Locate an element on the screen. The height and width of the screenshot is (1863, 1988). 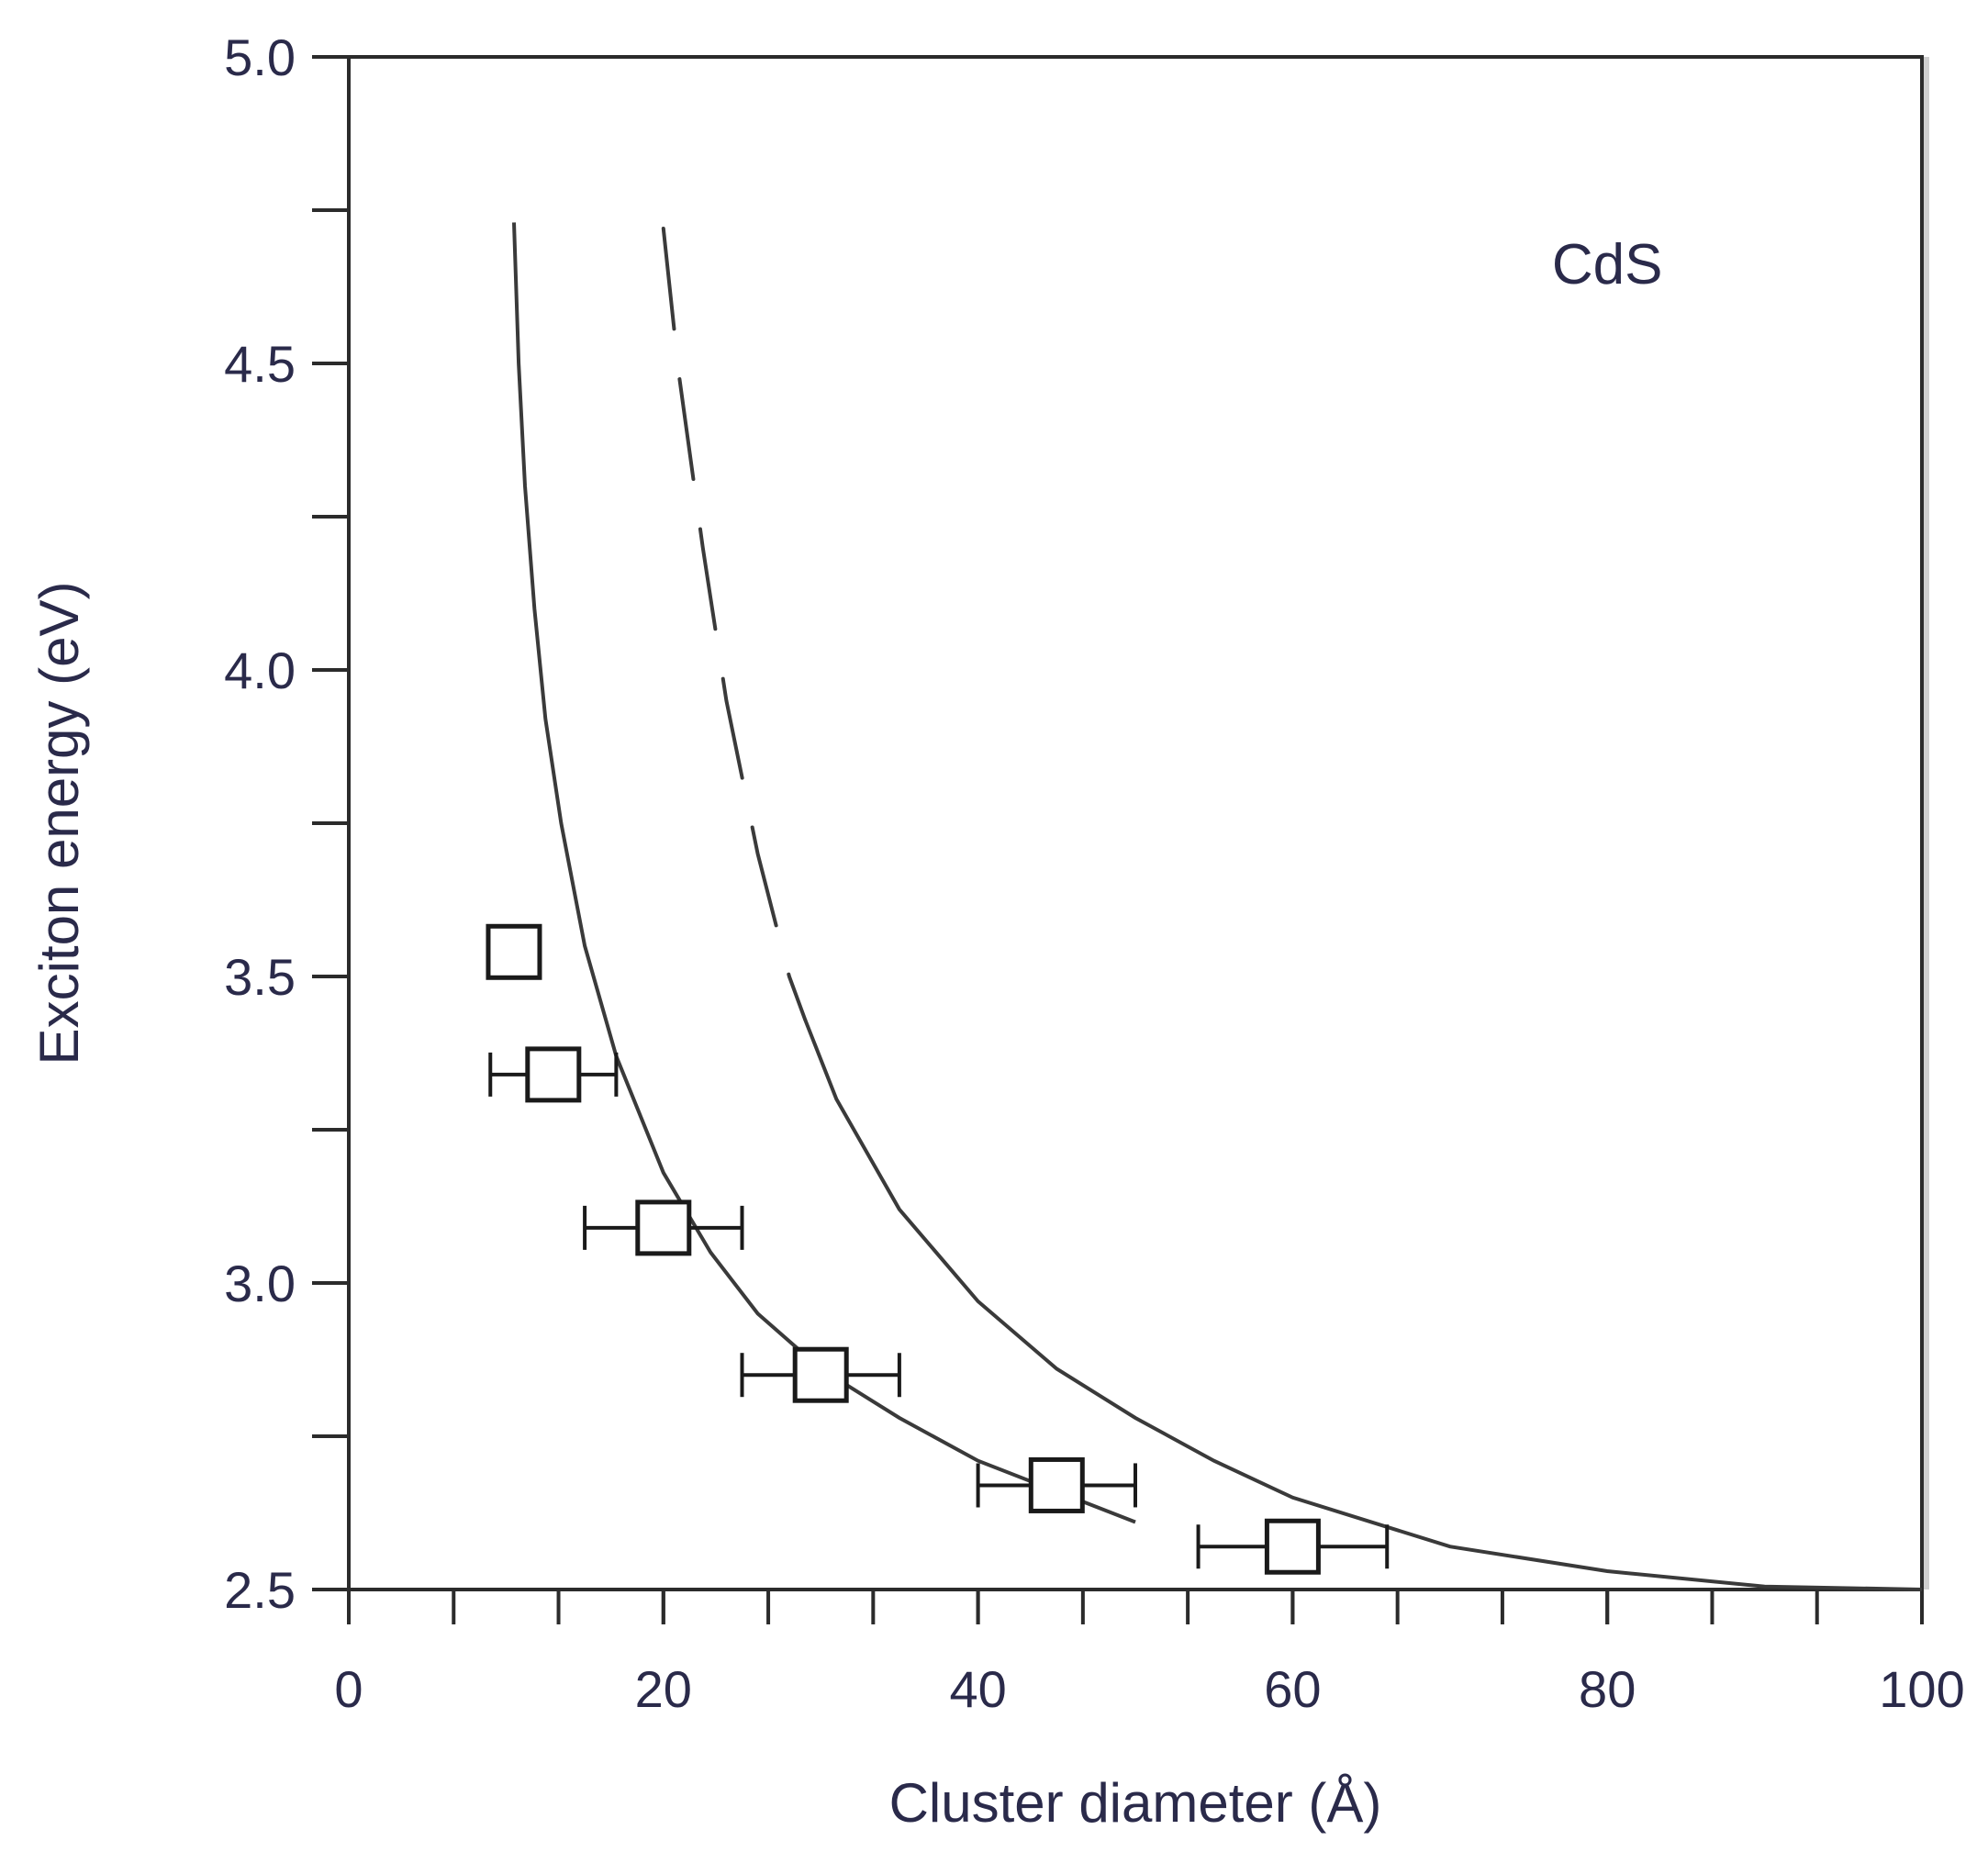
x-tick-label: 20 is located at coordinates (663, 1689).